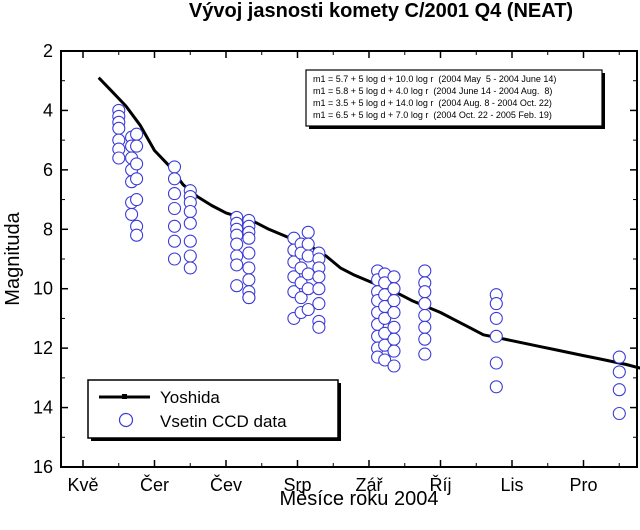 The height and width of the screenshot is (530, 640). I want to click on x-tick-label: Čev, so click(226, 484).